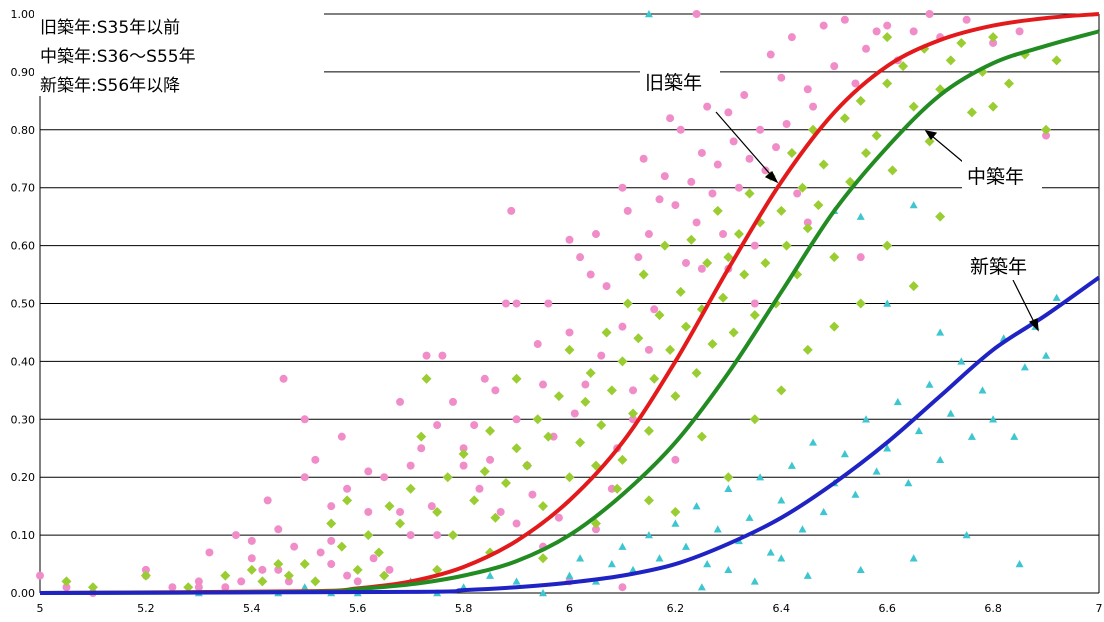 This screenshot has width=1104, height=622. I want to click on curve-label-old-bg, so click(680, 81).